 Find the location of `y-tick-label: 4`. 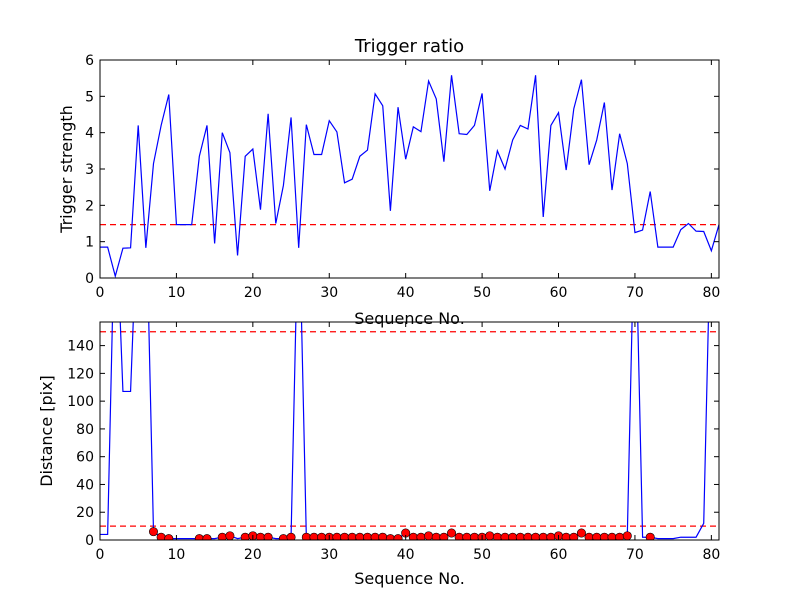

y-tick-label: 4 is located at coordinates (89, 134).